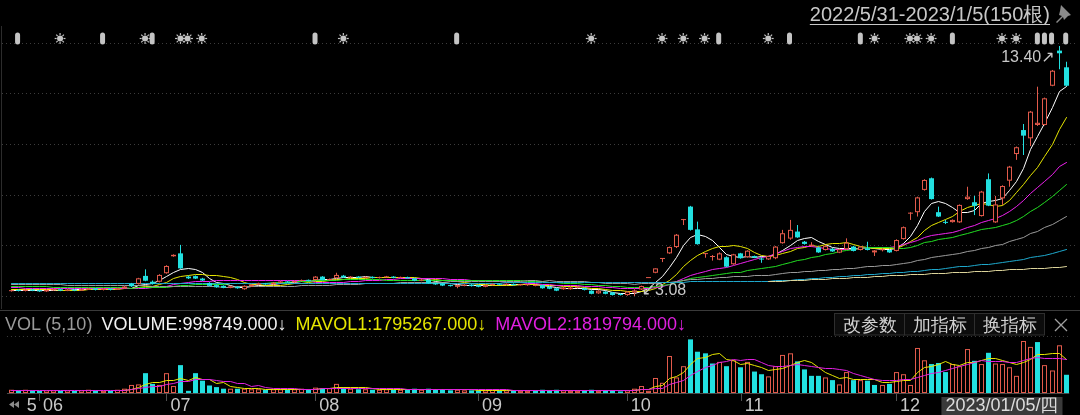 This screenshot has height=415, width=1080. I want to click on x-tick-label: 08, so click(329, 405).